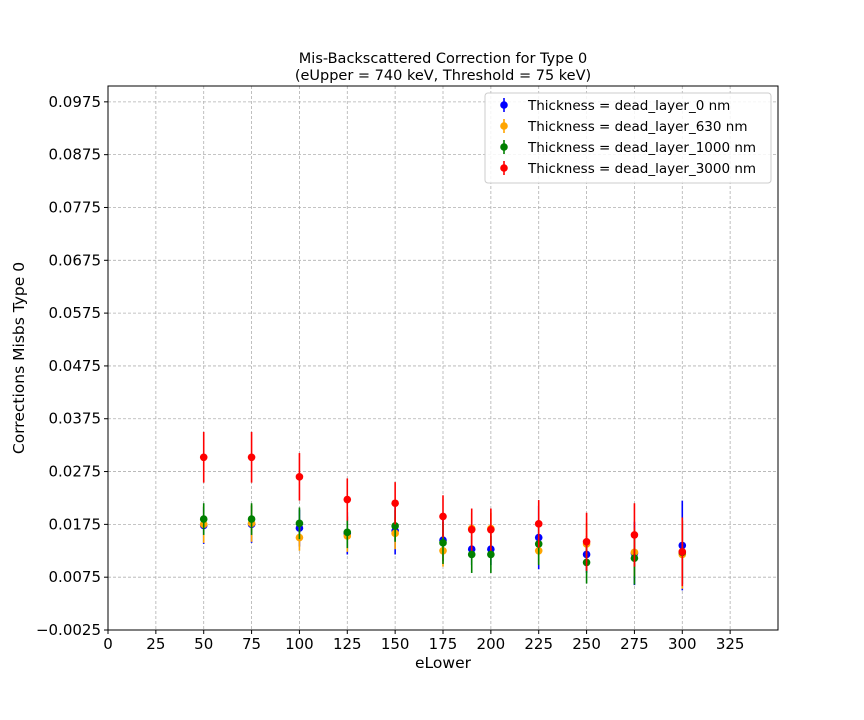 This screenshot has width=864, height=720. I want to click on x-tick-label: 225, so click(538, 644).